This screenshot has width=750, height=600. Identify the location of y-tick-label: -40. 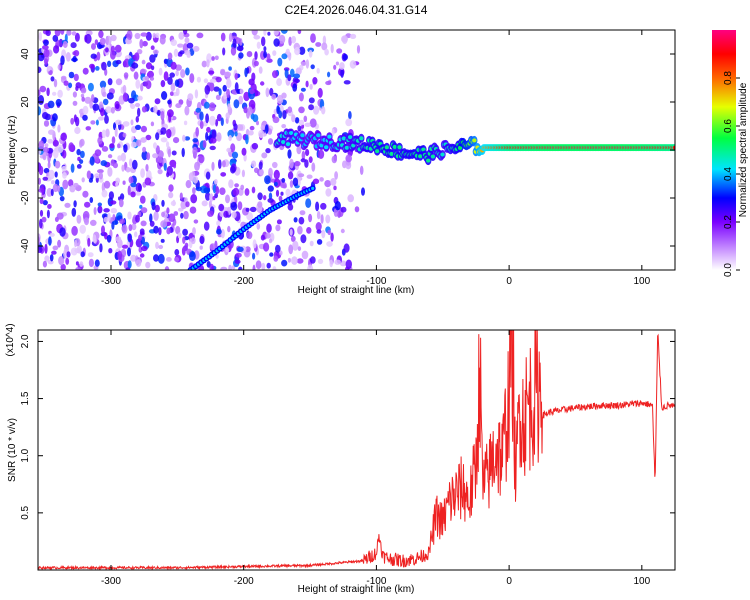
(25, 245).